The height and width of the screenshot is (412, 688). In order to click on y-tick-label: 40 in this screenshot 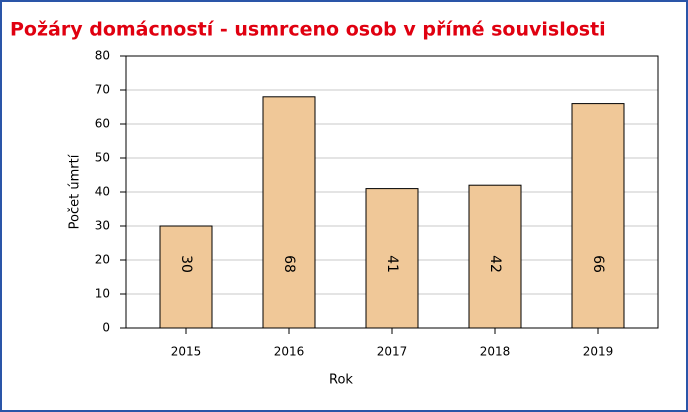, I will do `click(102, 192)`.